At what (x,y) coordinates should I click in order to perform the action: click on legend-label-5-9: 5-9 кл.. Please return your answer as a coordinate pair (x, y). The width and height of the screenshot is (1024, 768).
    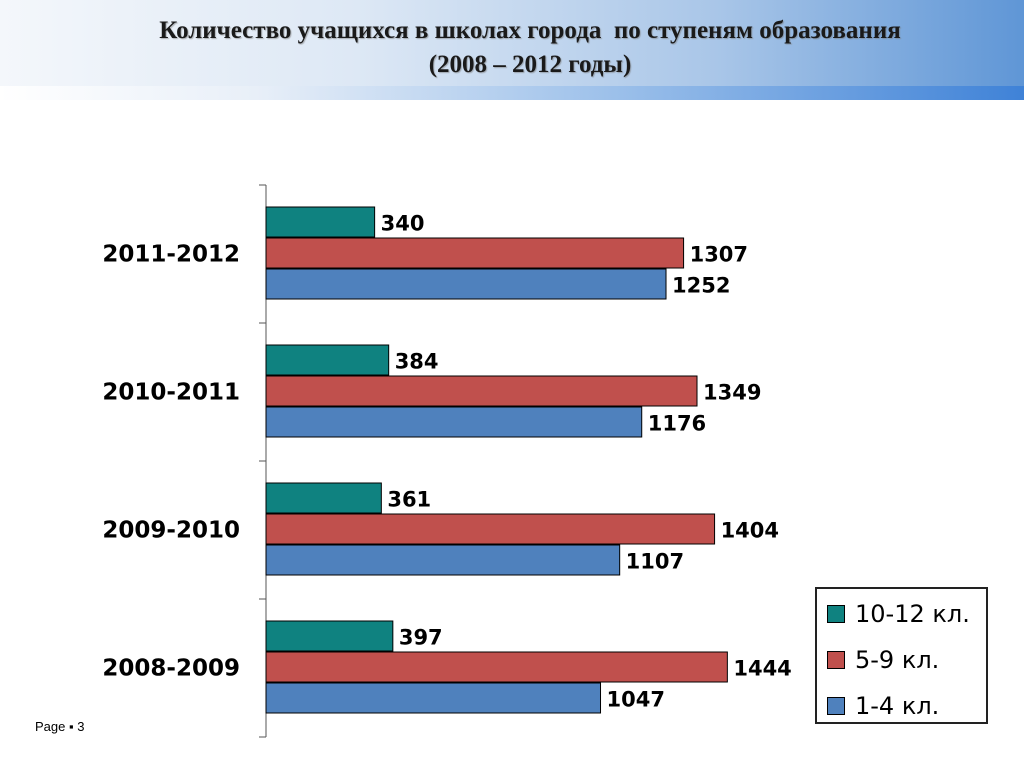
    Looking at the image, I should click on (897, 660).